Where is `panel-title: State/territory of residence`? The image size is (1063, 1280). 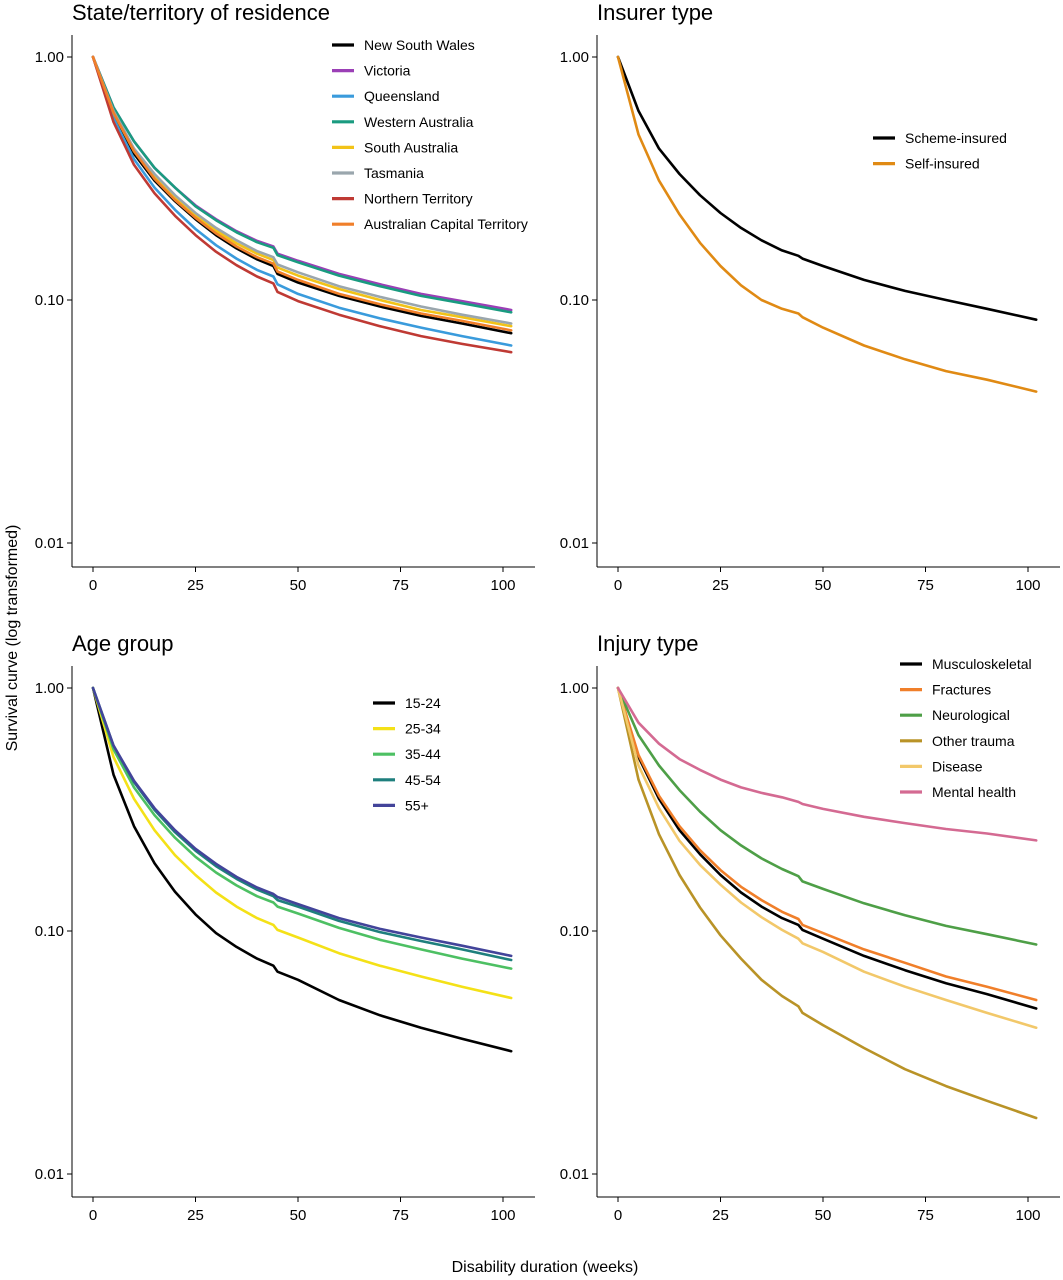 panel-title: State/territory of residence is located at coordinates (201, 12).